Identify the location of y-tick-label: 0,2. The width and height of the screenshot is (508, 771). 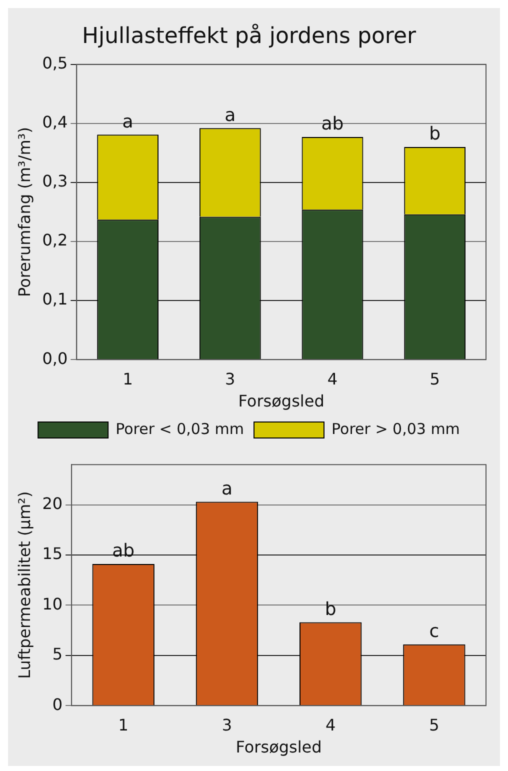
(55, 240).